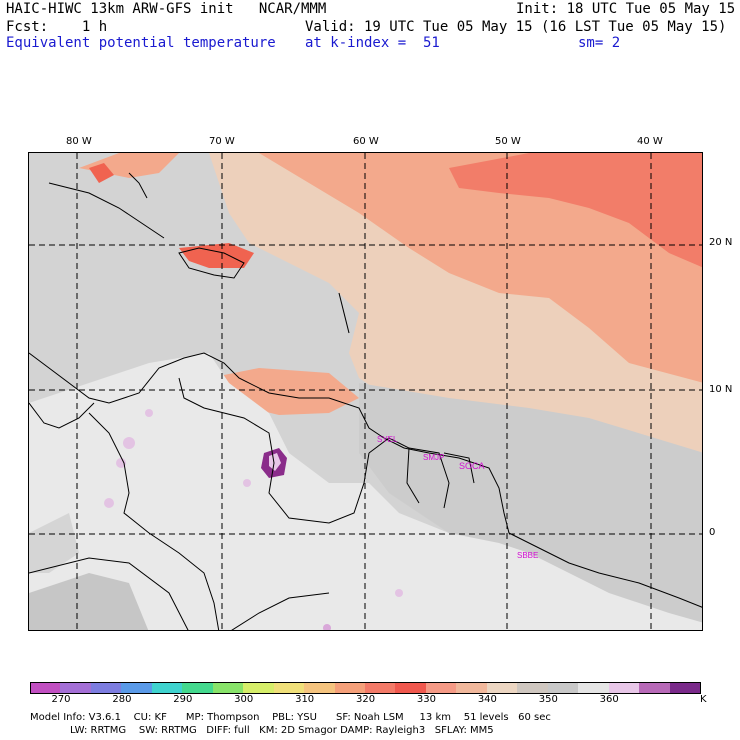  I want to click on lat-label-0: 0, so click(712, 532).